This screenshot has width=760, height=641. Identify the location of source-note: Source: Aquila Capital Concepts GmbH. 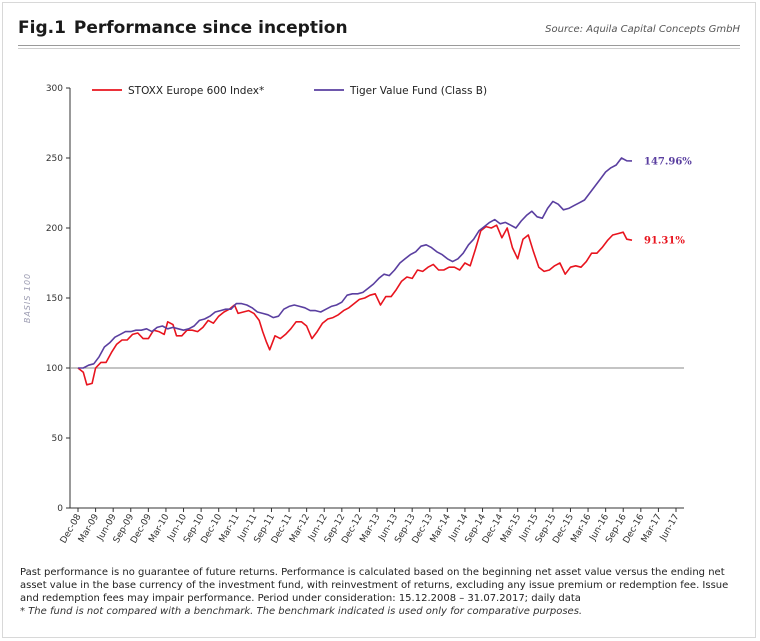
(642, 29).